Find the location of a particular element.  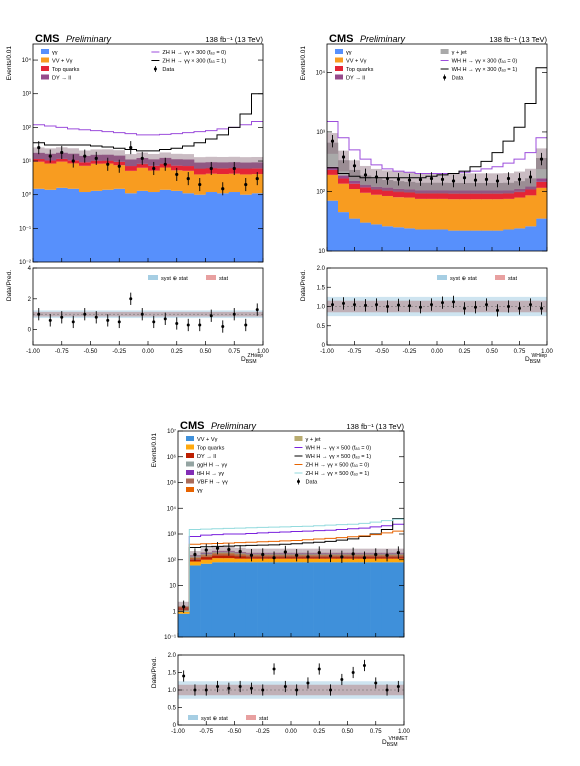

x-axis-label: DBSMWHℓep is located at coordinates (536, 359).